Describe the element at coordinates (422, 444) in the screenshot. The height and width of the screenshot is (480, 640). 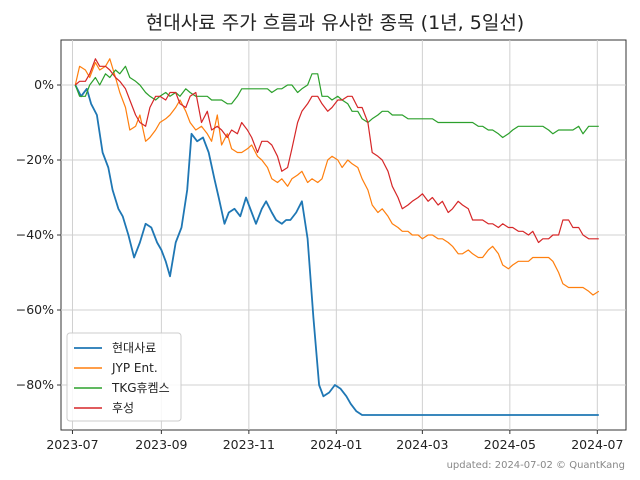
I see `x-tick-label: 2024-03` at that location.